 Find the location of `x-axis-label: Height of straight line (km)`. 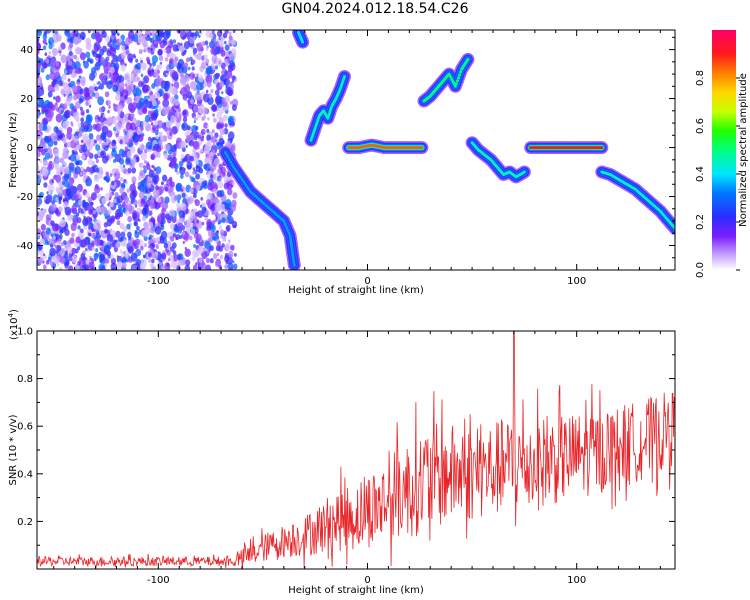

x-axis-label: Height of straight line (km) is located at coordinates (356, 590).